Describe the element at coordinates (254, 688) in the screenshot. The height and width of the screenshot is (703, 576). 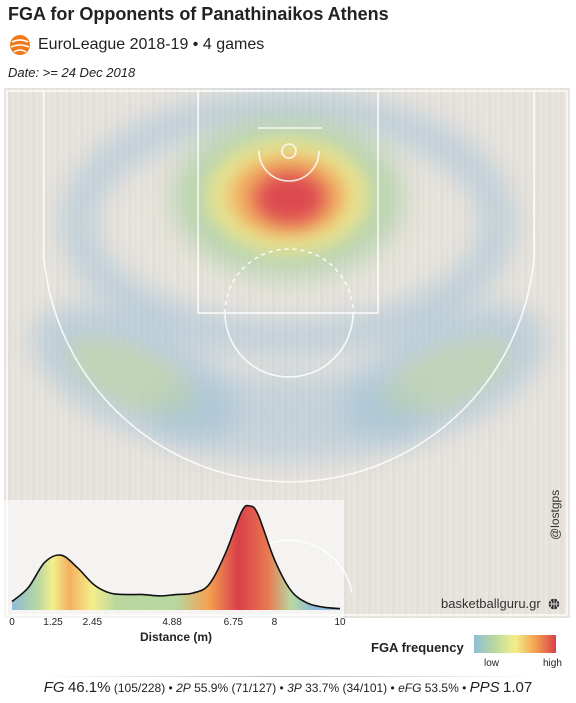
I see `p2-counts: (71/127)` at that location.